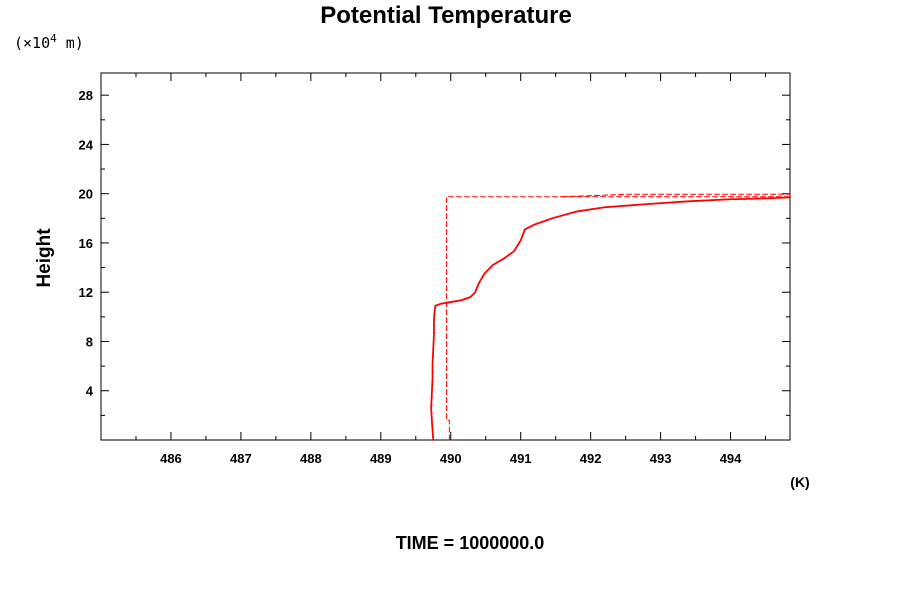 The width and height of the screenshot is (900, 600). I want to click on y-tick-label: 8, so click(89, 341).